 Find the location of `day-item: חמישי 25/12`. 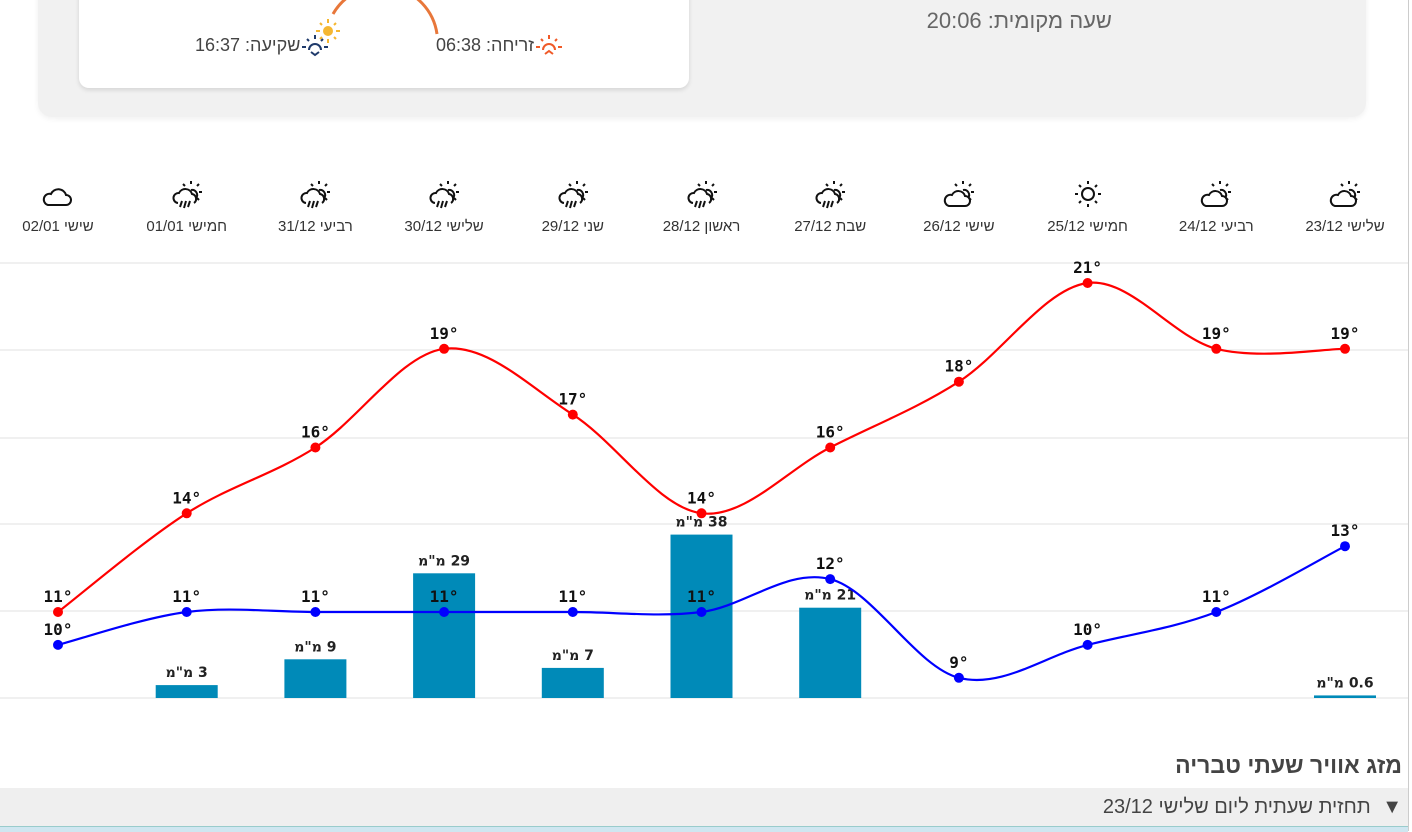

day-item: חמישי 25/12 is located at coordinates (1088, 206).